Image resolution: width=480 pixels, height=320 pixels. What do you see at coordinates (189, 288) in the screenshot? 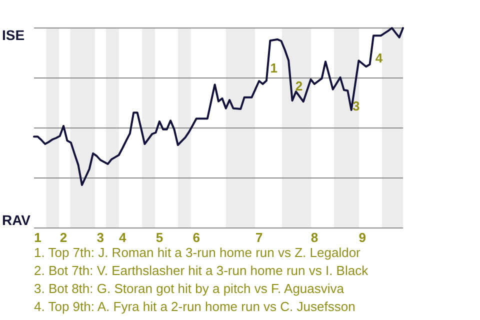
I see `text: 3. Bot 8th: G. Storan got hit by a pitch vs F. Aguasviva` at bounding box center [189, 288].